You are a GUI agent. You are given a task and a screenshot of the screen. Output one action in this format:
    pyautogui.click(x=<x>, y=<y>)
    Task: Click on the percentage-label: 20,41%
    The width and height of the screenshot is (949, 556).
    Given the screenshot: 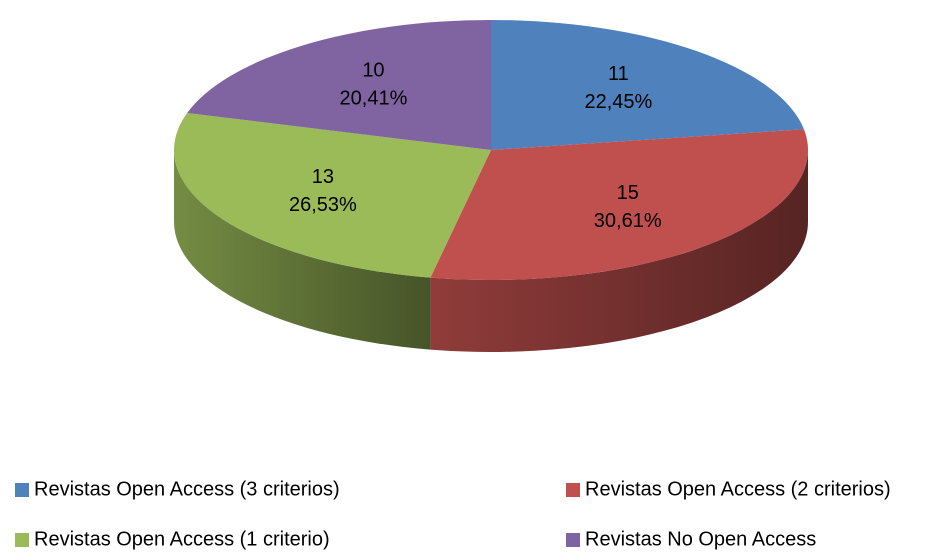 What is the action you would take?
    pyautogui.click(x=374, y=99)
    